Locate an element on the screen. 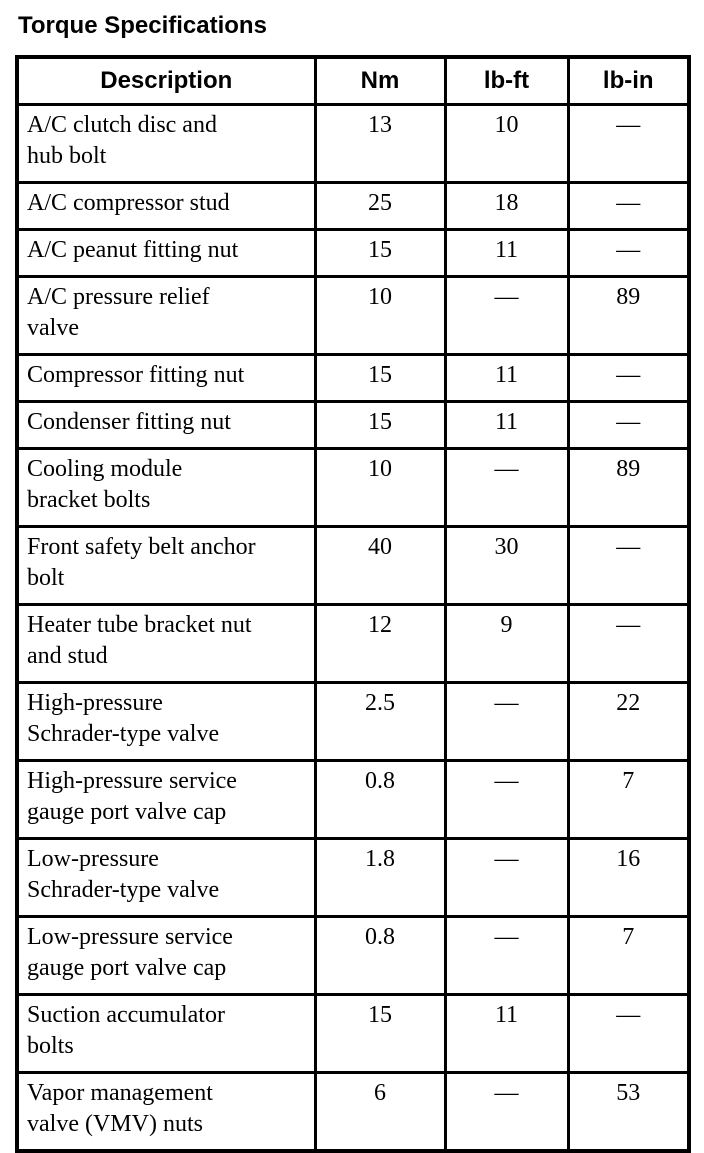  cell-description: Front safety belt anchor bolt is located at coordinates (166, 565).